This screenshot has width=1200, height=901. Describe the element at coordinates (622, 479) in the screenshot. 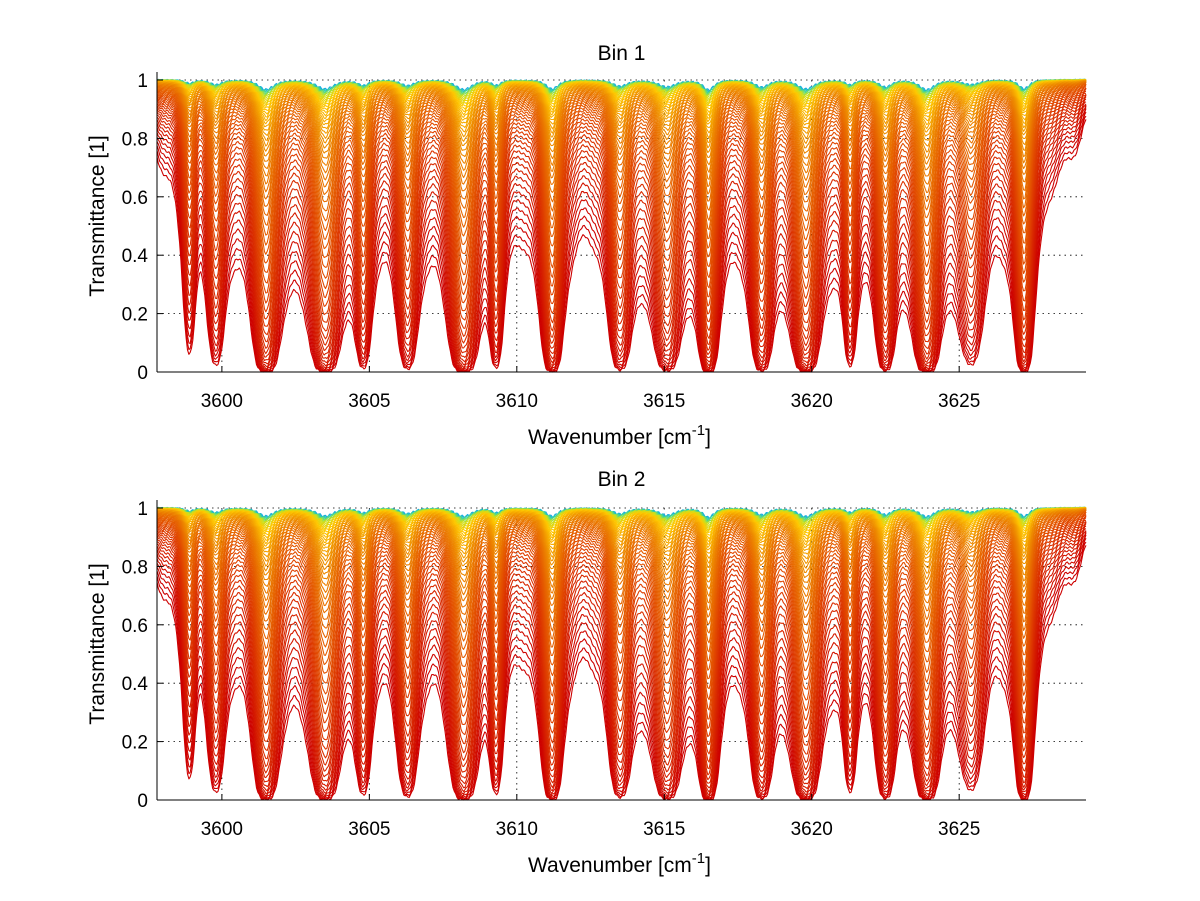

I see `panel-title: Bin 2` at that location.